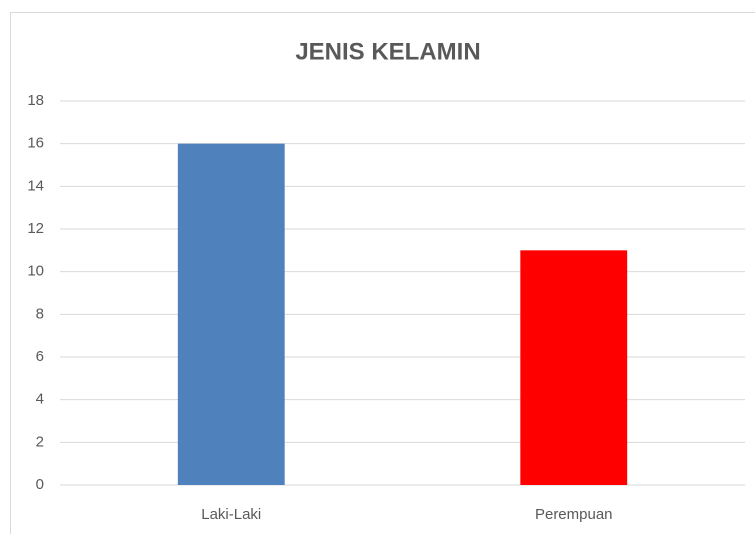  Describe the element at coordinates (35, 100) in the screenshot. I see `y-tick-label: 18` at that location.